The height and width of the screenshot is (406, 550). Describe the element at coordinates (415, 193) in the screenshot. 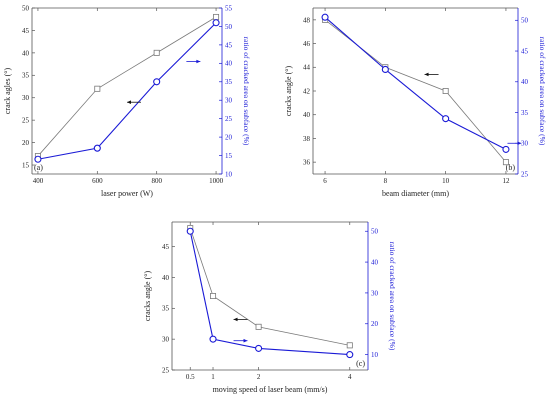

I see `x-axis-title: beam diameter (mm)` at that location.